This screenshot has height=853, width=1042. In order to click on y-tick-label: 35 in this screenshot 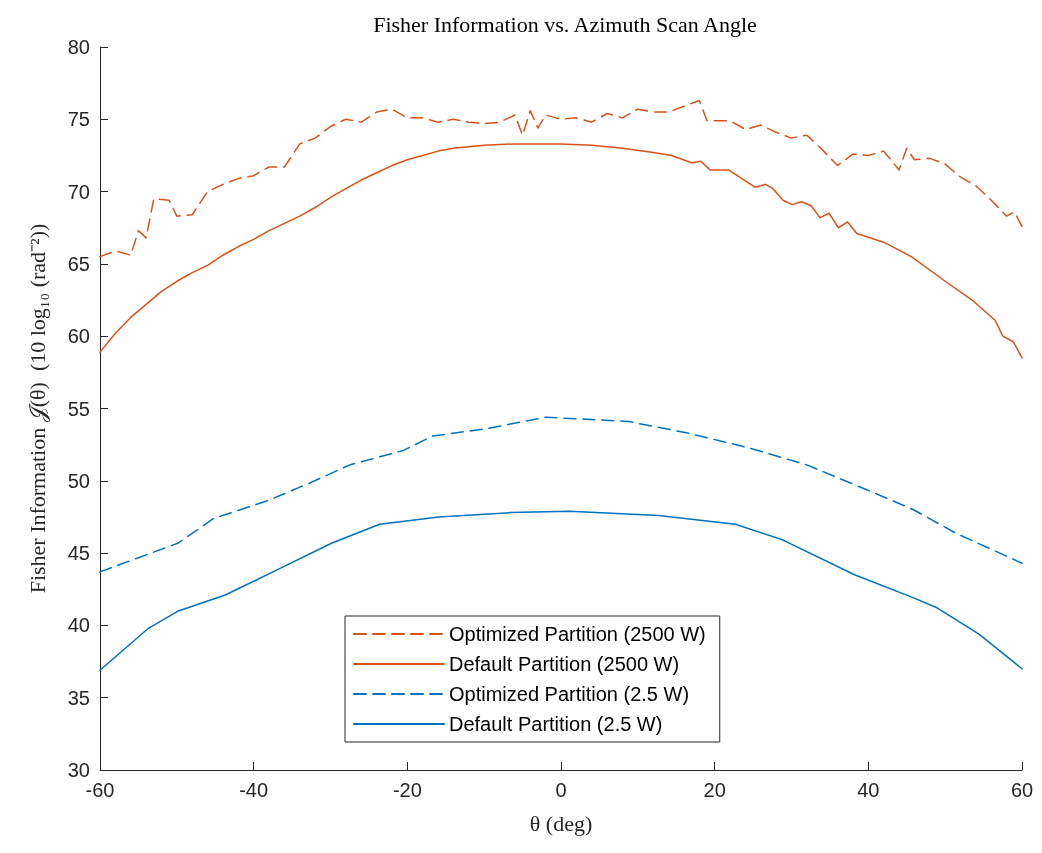, I will do `click(78, 697)`.